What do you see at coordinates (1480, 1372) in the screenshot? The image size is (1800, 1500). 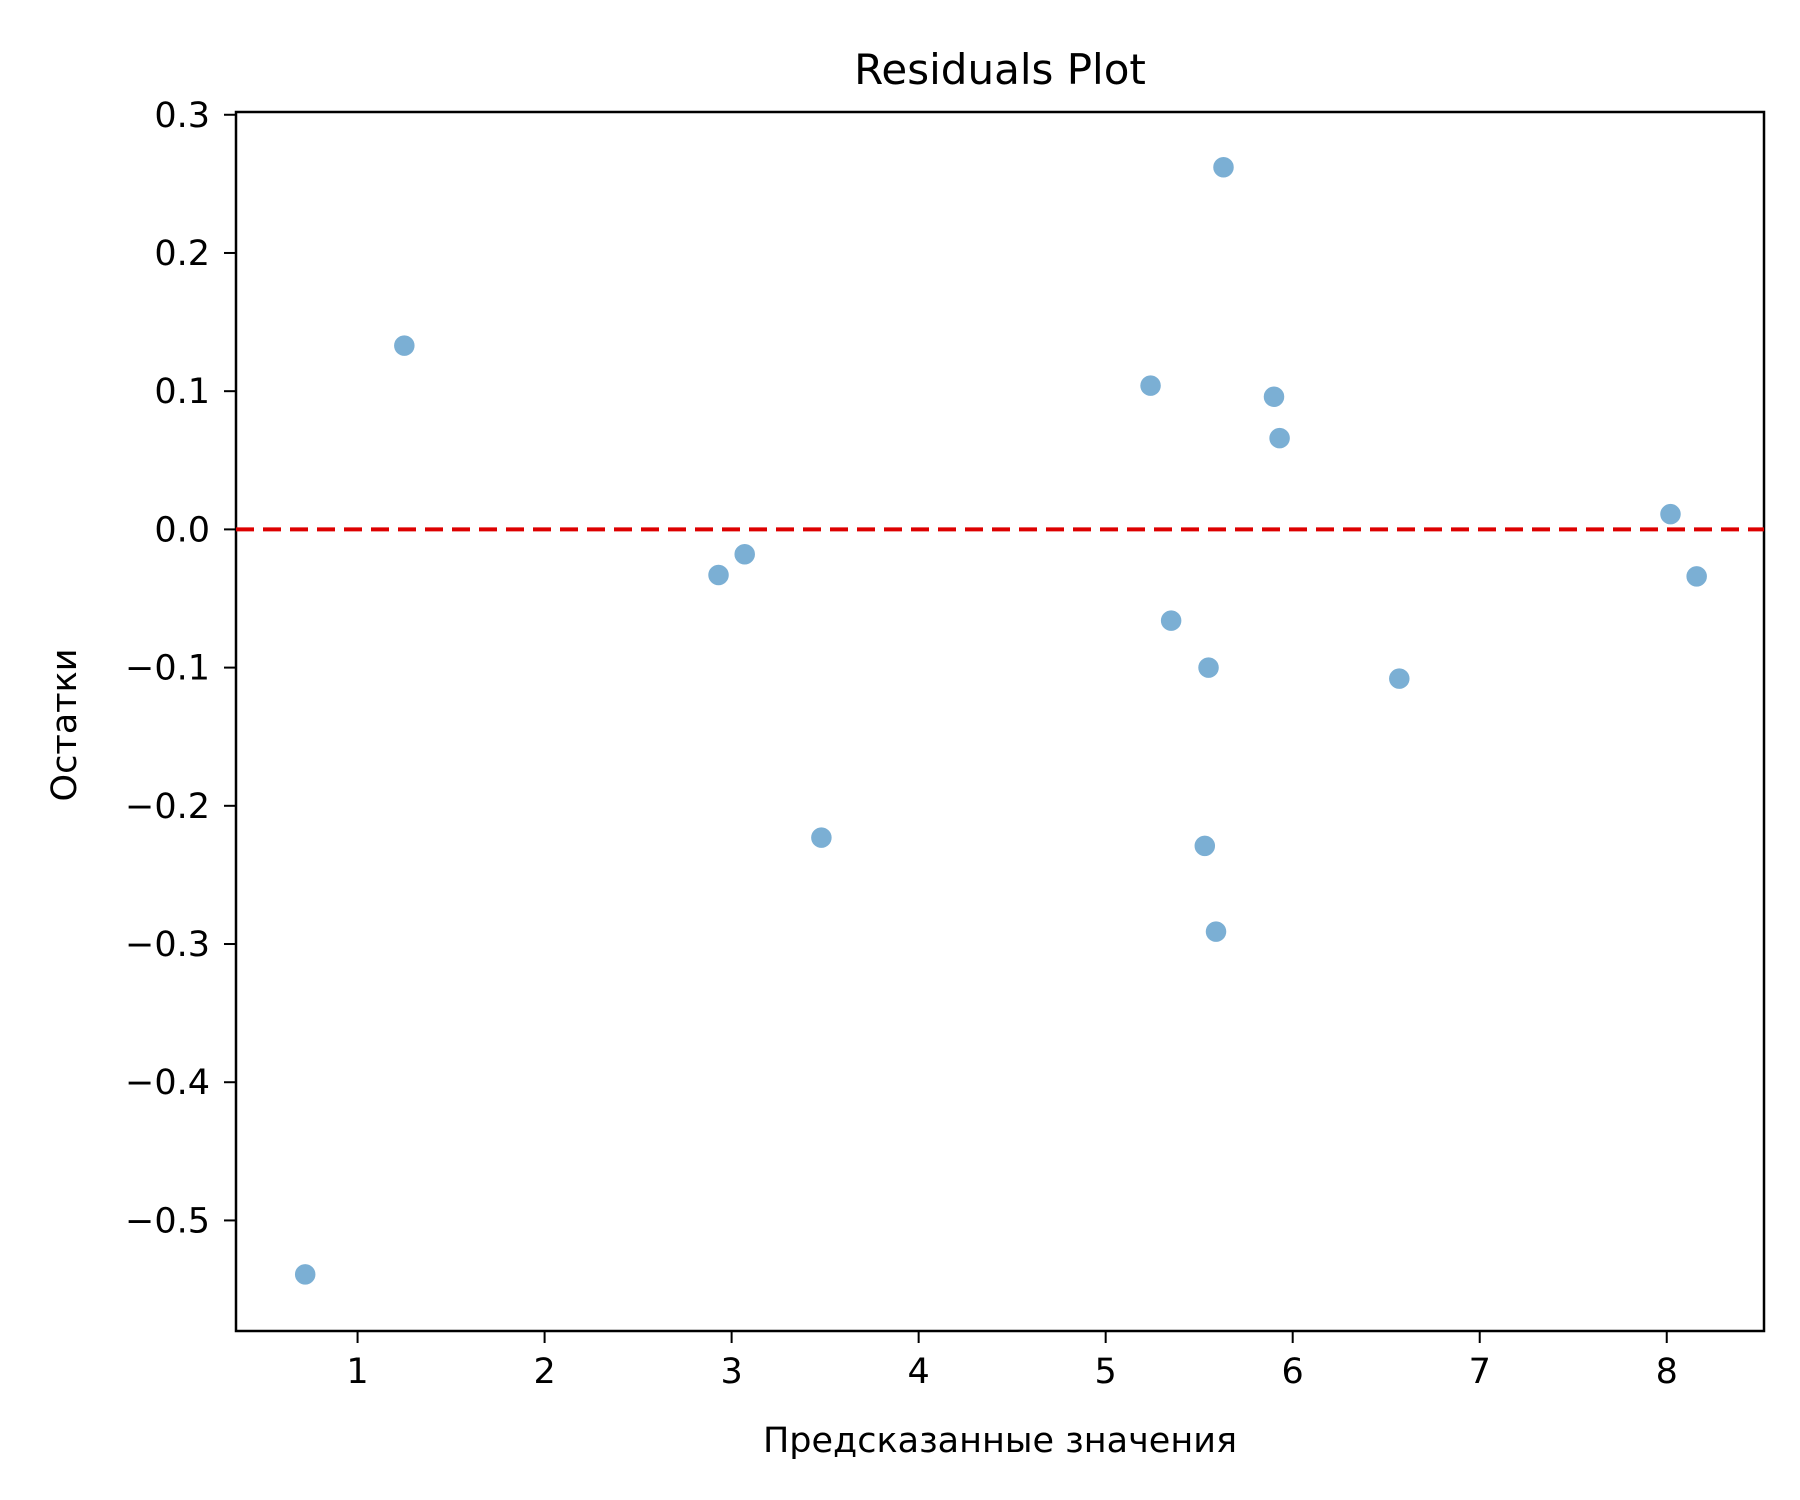 I see `x-tick-label: 7` at bounding box center [1480, 1372].